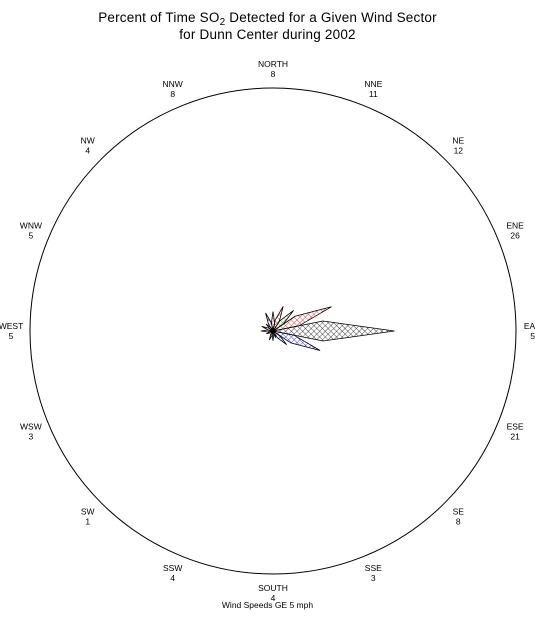 The image size is (535, 618). What do you see at coordinates (269, 327) in the screenshot?
I see `petal-nw` at bounding box center [269, 327].